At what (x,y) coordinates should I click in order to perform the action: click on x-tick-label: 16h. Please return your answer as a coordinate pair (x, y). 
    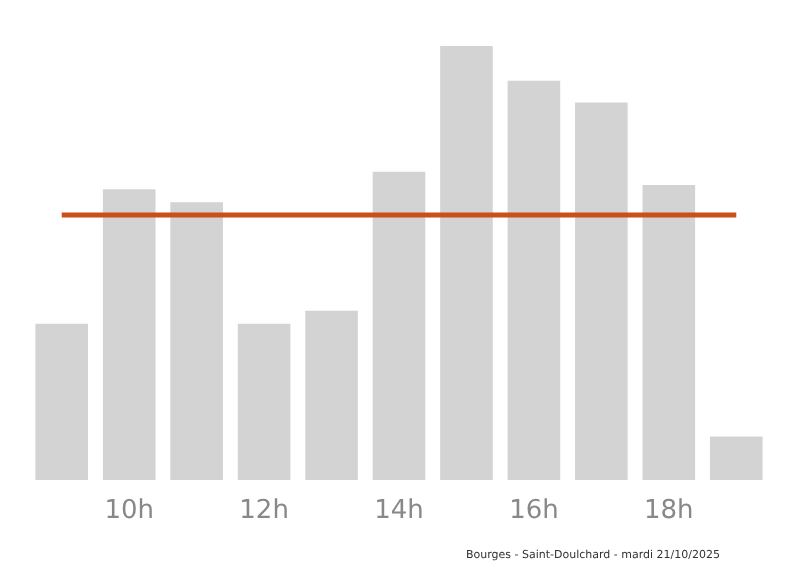
    Looking at the image, I should click on (534, 511).